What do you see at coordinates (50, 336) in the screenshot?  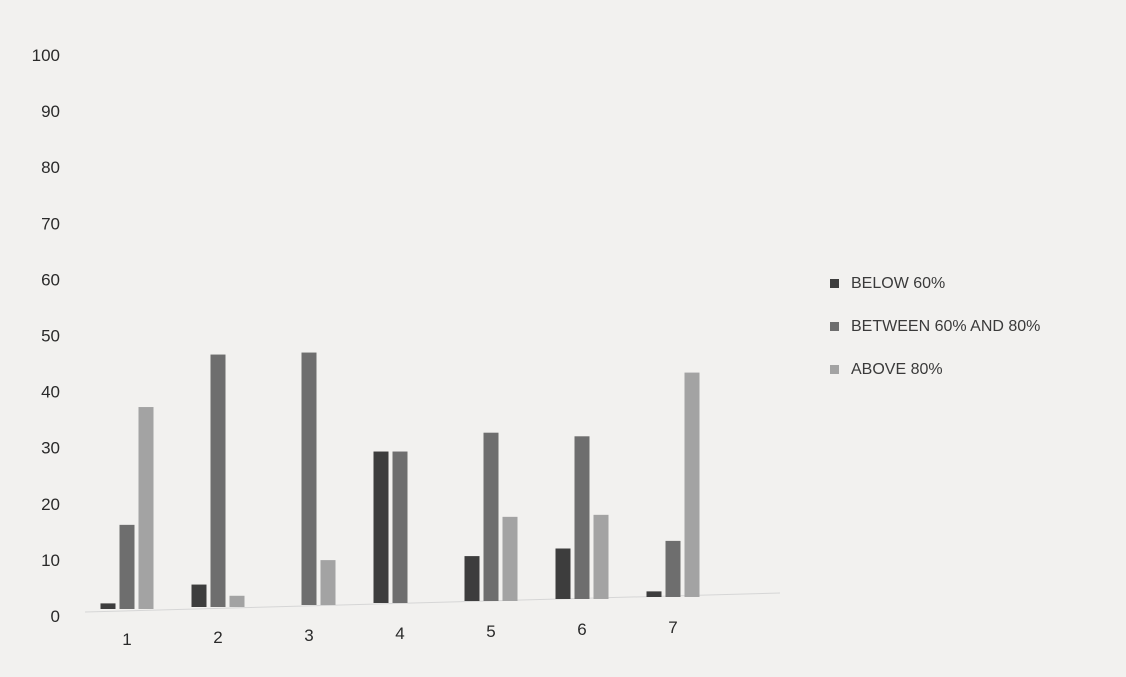 I see `y-tick-label: 50` at bounding box center [50, 336].